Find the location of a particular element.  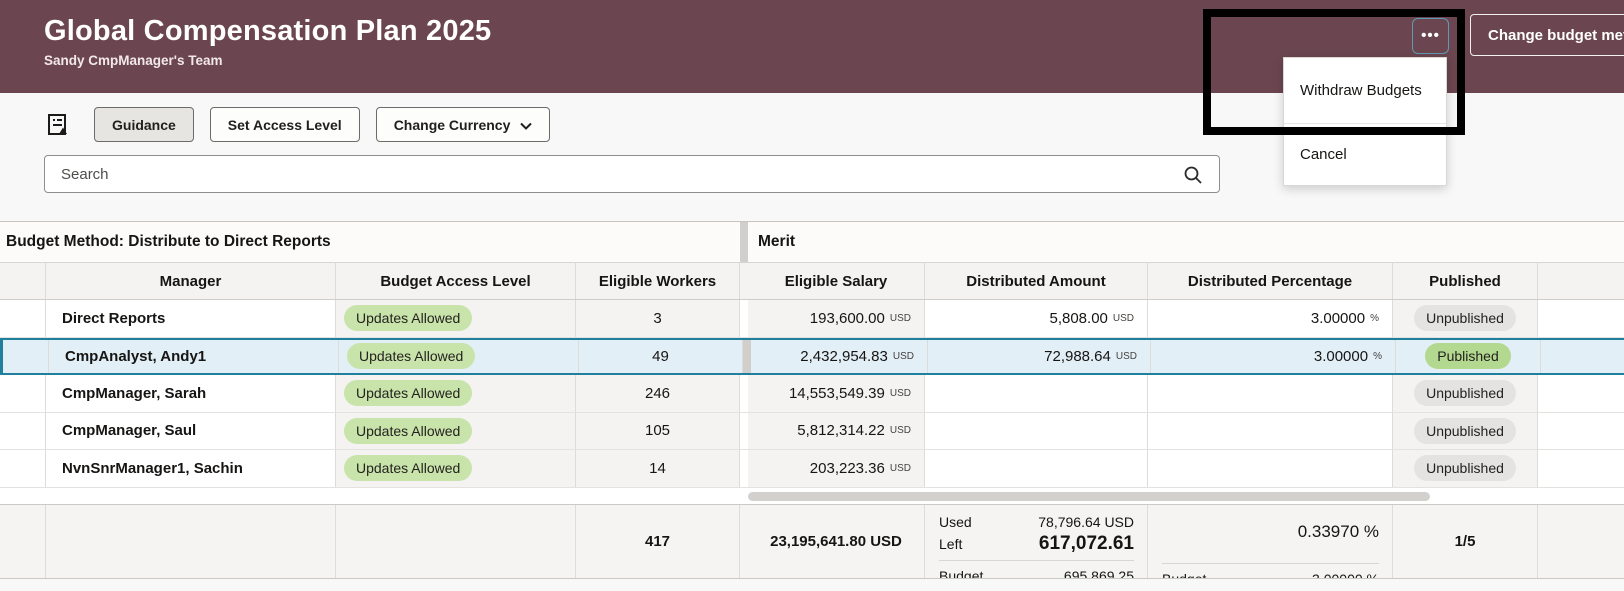

published-cell: Published is located at coordinates (1468, 356).